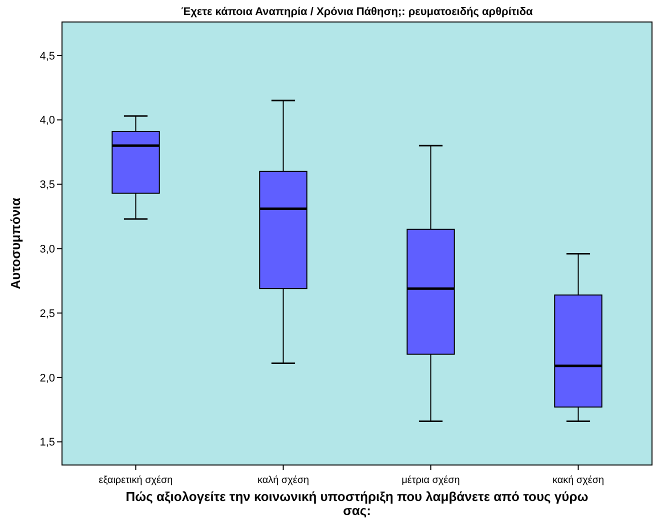 The width and height of the screenshot is (654, 527). Describe the element at coordinates (357, 503) in the screenshot. I see `x-axis-title: Πώς αξιολογείτε την κοινωνική υποστήριξη που λαμβάνετε από τους γύρω σας:` at that location.